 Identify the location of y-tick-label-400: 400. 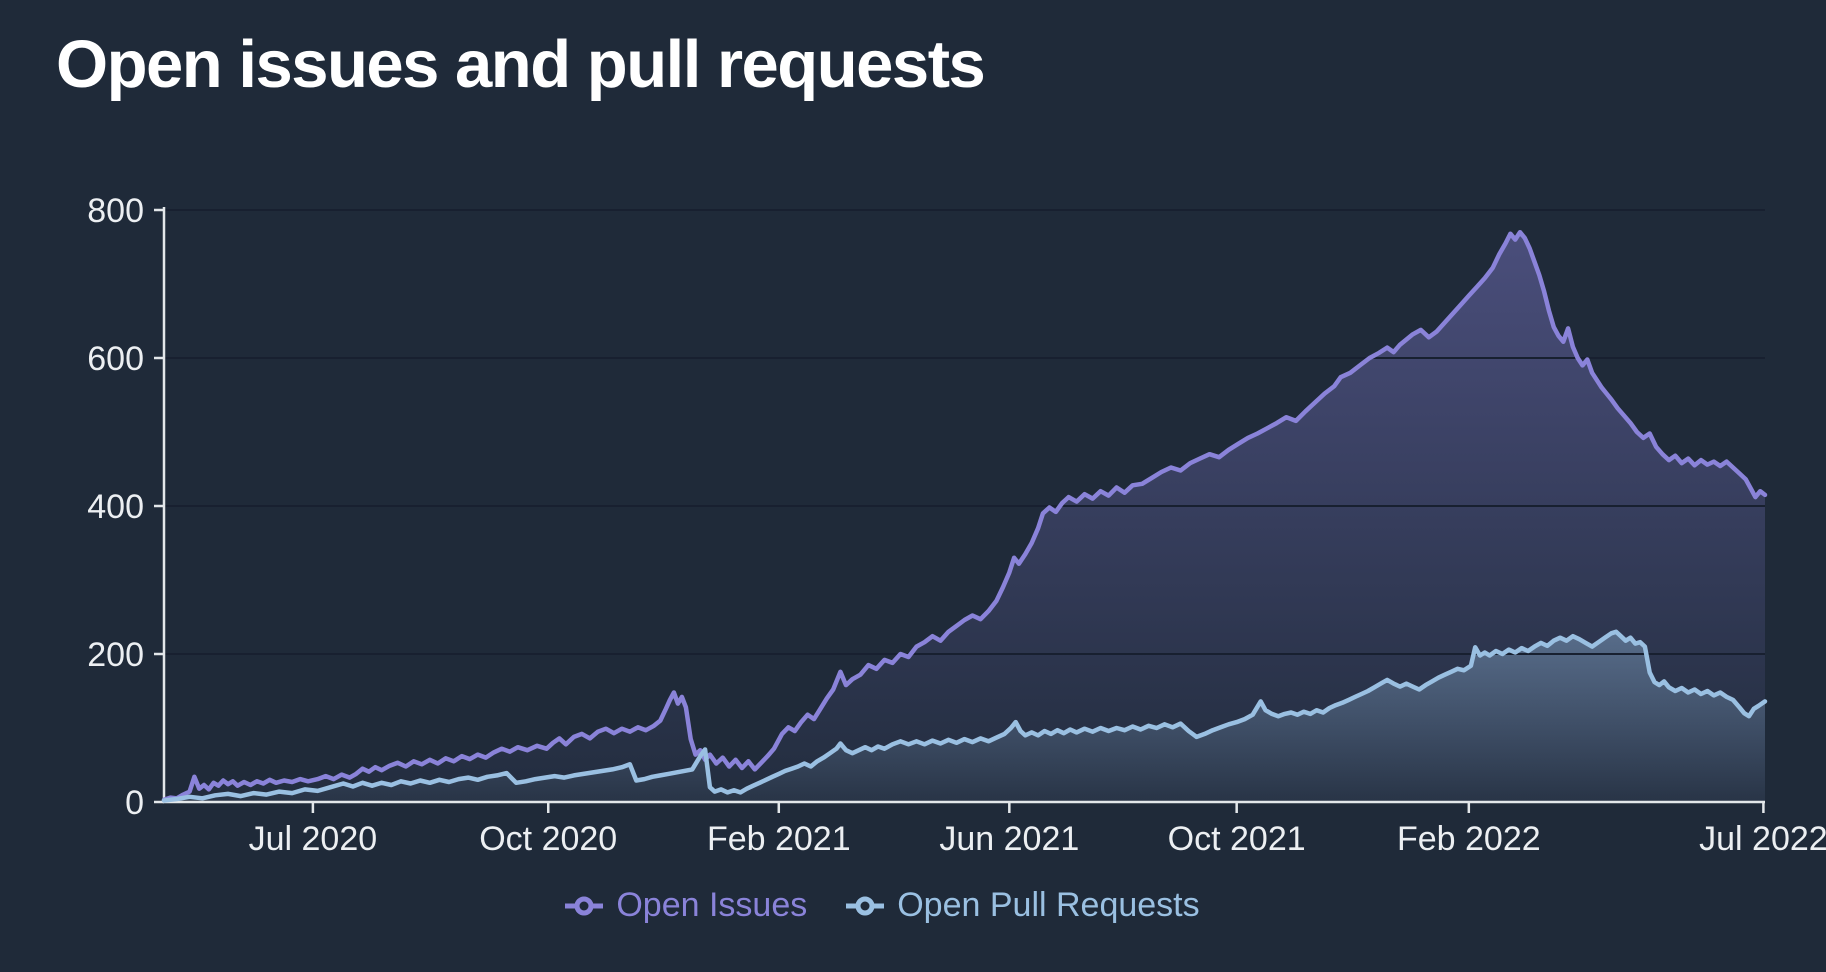
(115, 507).